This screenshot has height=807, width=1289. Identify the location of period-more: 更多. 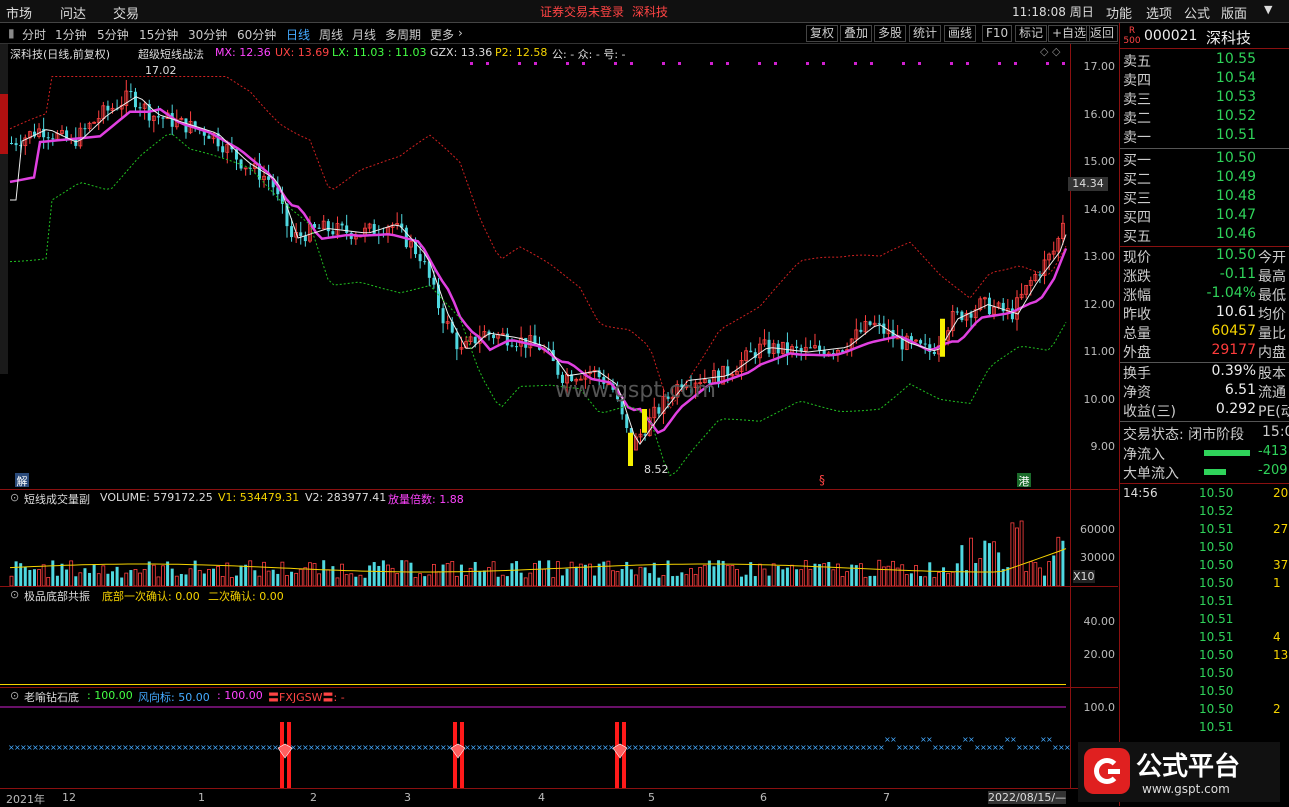
(442, 35).